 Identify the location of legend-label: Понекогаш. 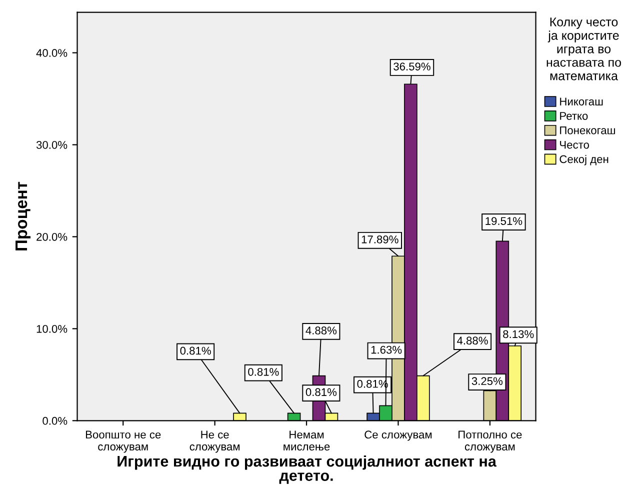
(587, 130).